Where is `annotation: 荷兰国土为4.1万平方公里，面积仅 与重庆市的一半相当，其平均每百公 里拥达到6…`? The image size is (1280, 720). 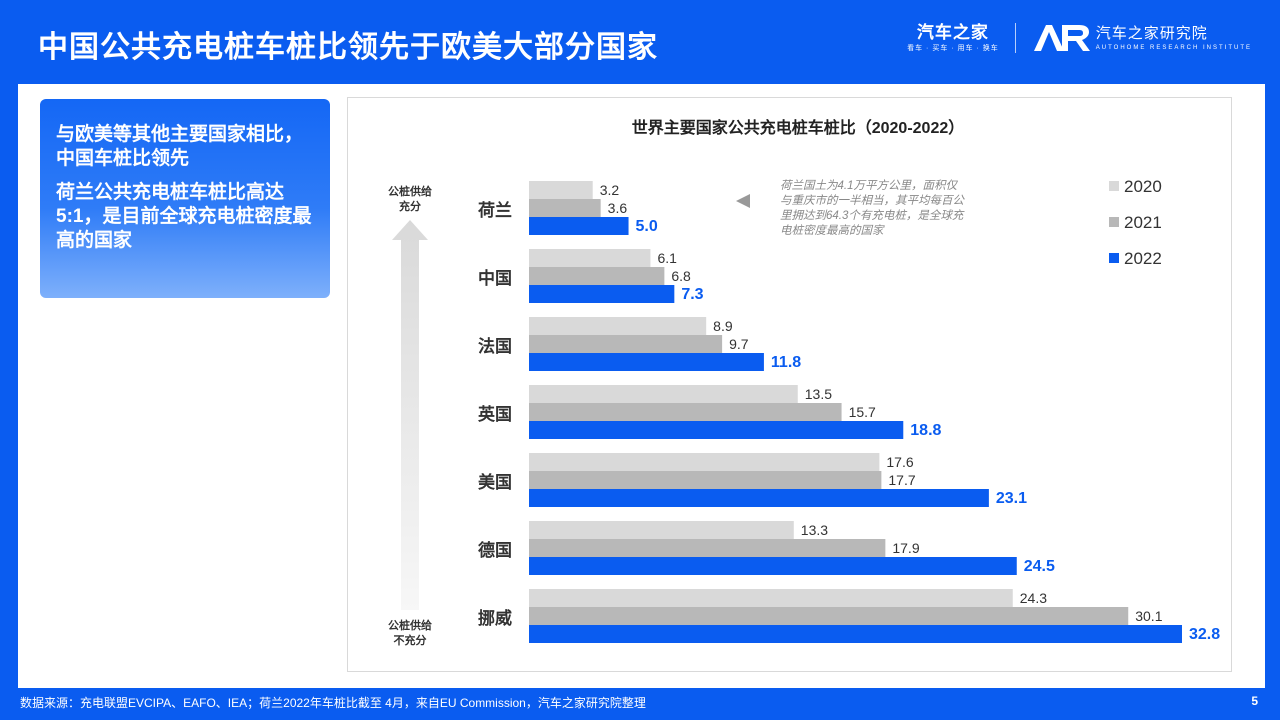 annotation: 荷兰国土为4.1万平方公里，面积仅 与重庆市的一半相当，其平均每百公 里拥达到6… is located at coordinates (850, 208).